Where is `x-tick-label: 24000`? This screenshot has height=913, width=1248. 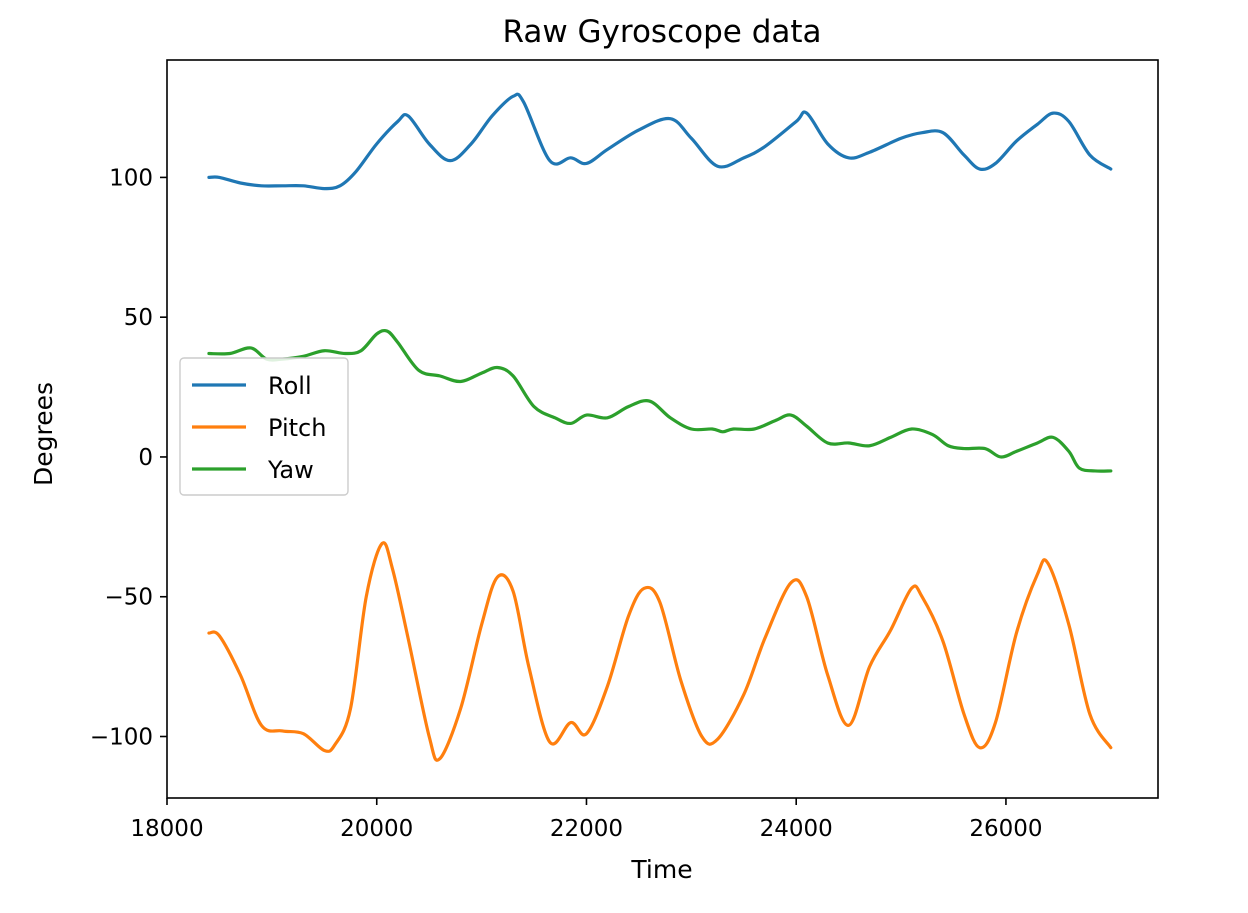
x-tick-label: 24000 is located at coordinates (796, 829).